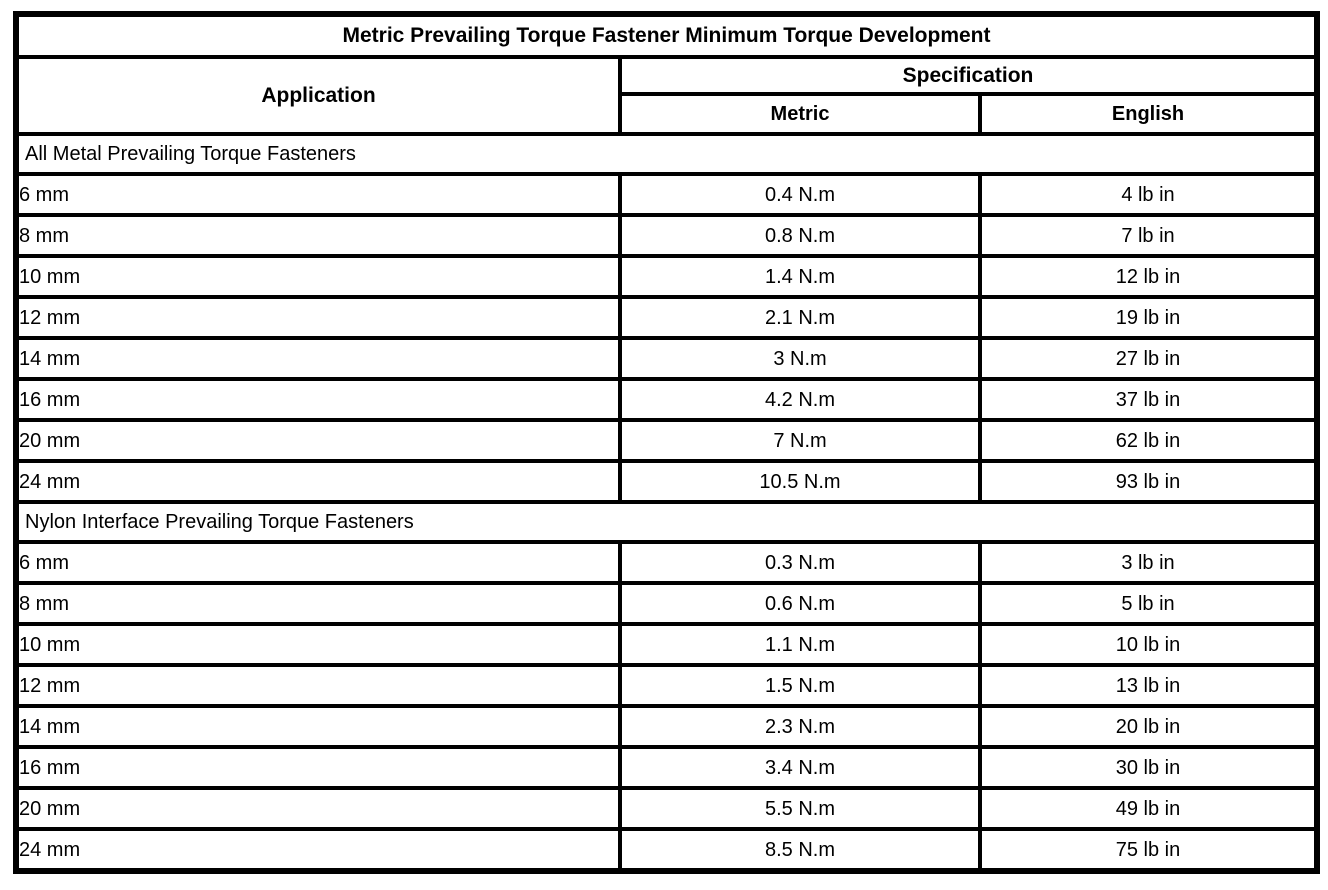 Image resolution: width=1328 pixels, height=890 pixels. Describe the element at coordinates (800, 562) in the screenshot. I see `metric-value-cell: 0.3 N.m` at that location.